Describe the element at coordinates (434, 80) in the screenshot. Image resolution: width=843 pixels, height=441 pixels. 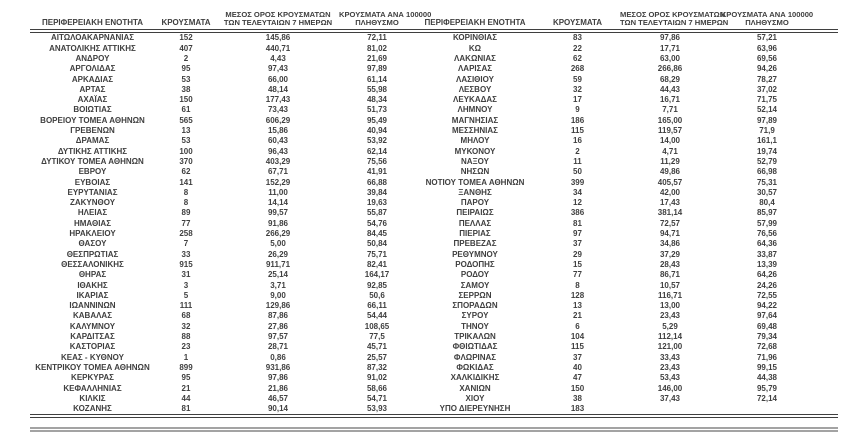
I see `table-row: ΑΡΚΑΔΙΑΣ 53 66,00 61,14 ΛΑΣΙΘΙΟΥ 59 68,29 78,27` at that location.